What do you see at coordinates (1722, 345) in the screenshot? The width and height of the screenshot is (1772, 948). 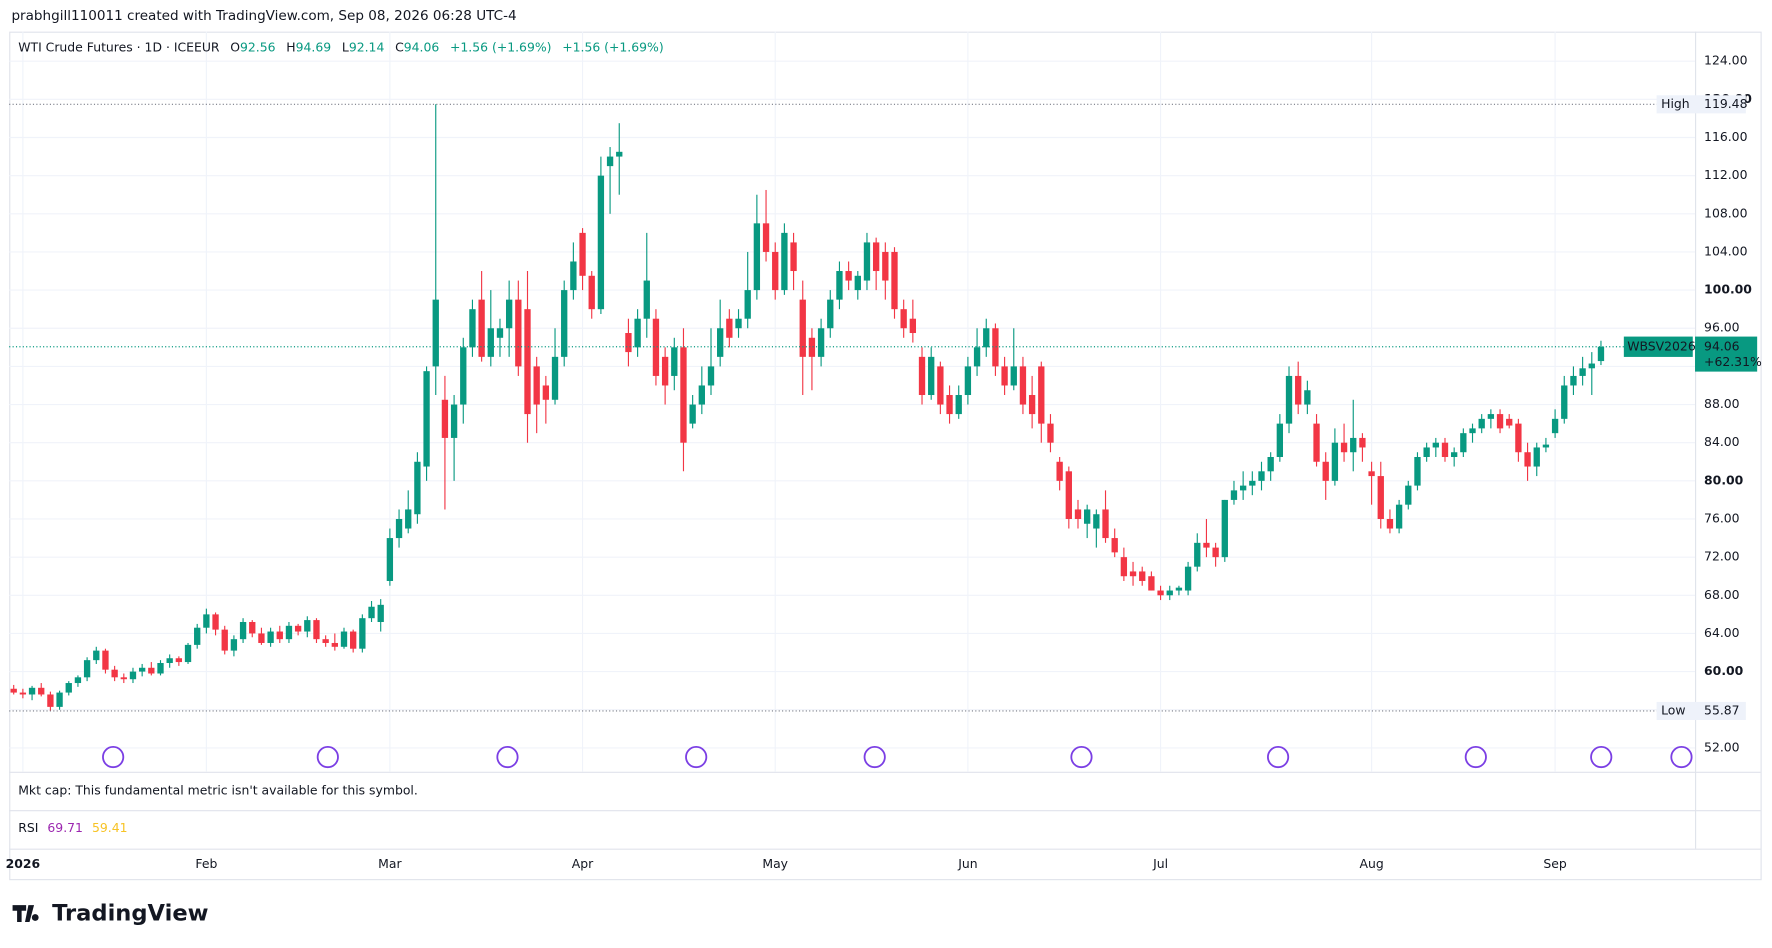 I see `price-label: 94.06` at bounding box center [1722, 345].